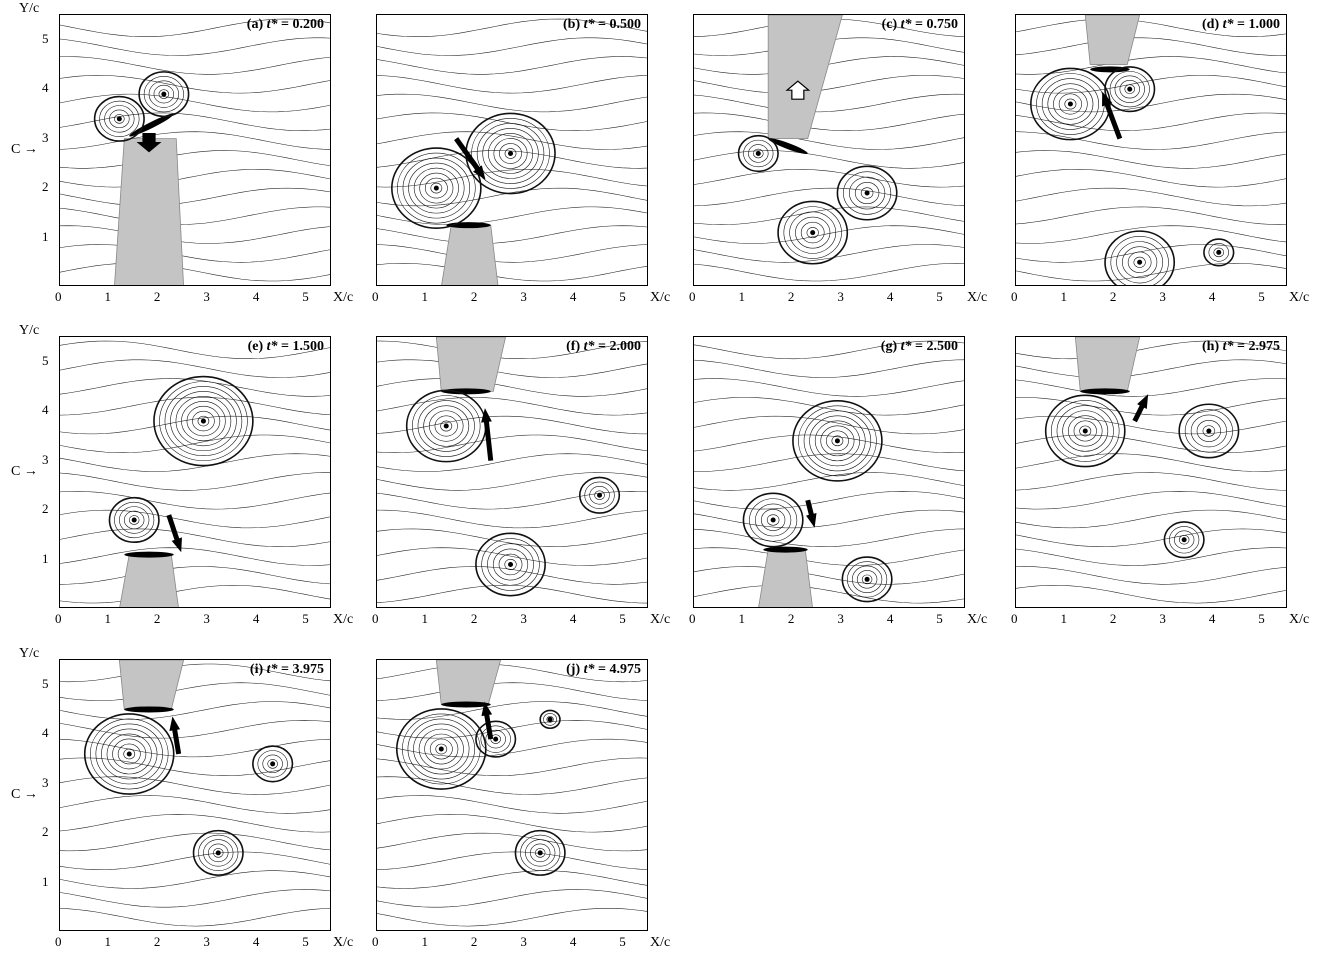  Describe the element at coordinates (829, 150) in the screenshot. I see `panel-c: (c) t* = 0.750` at that location.